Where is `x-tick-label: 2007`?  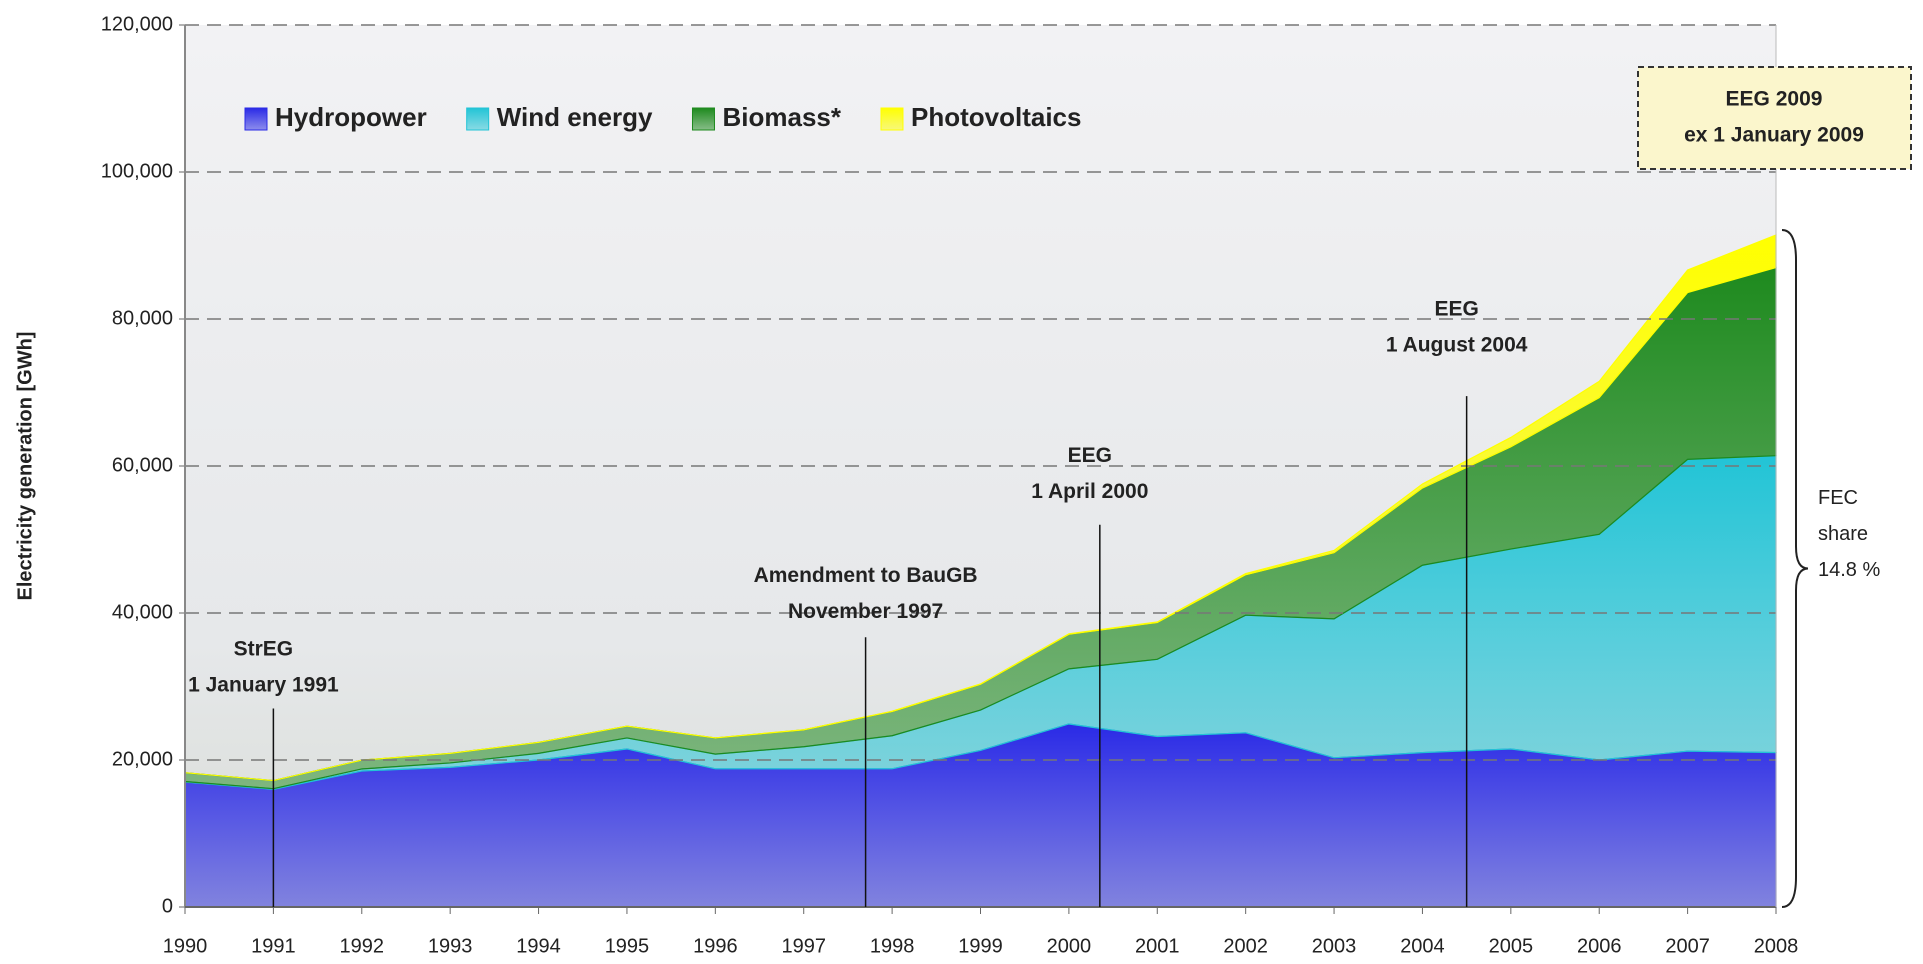
x-tick-label: 2007 is located at coordinates (1687, 946).